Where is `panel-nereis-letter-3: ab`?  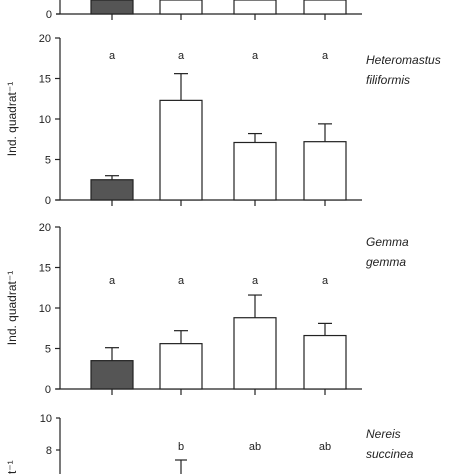 panel-nereis-letter-3: ab is located at coordinates (255, 447).